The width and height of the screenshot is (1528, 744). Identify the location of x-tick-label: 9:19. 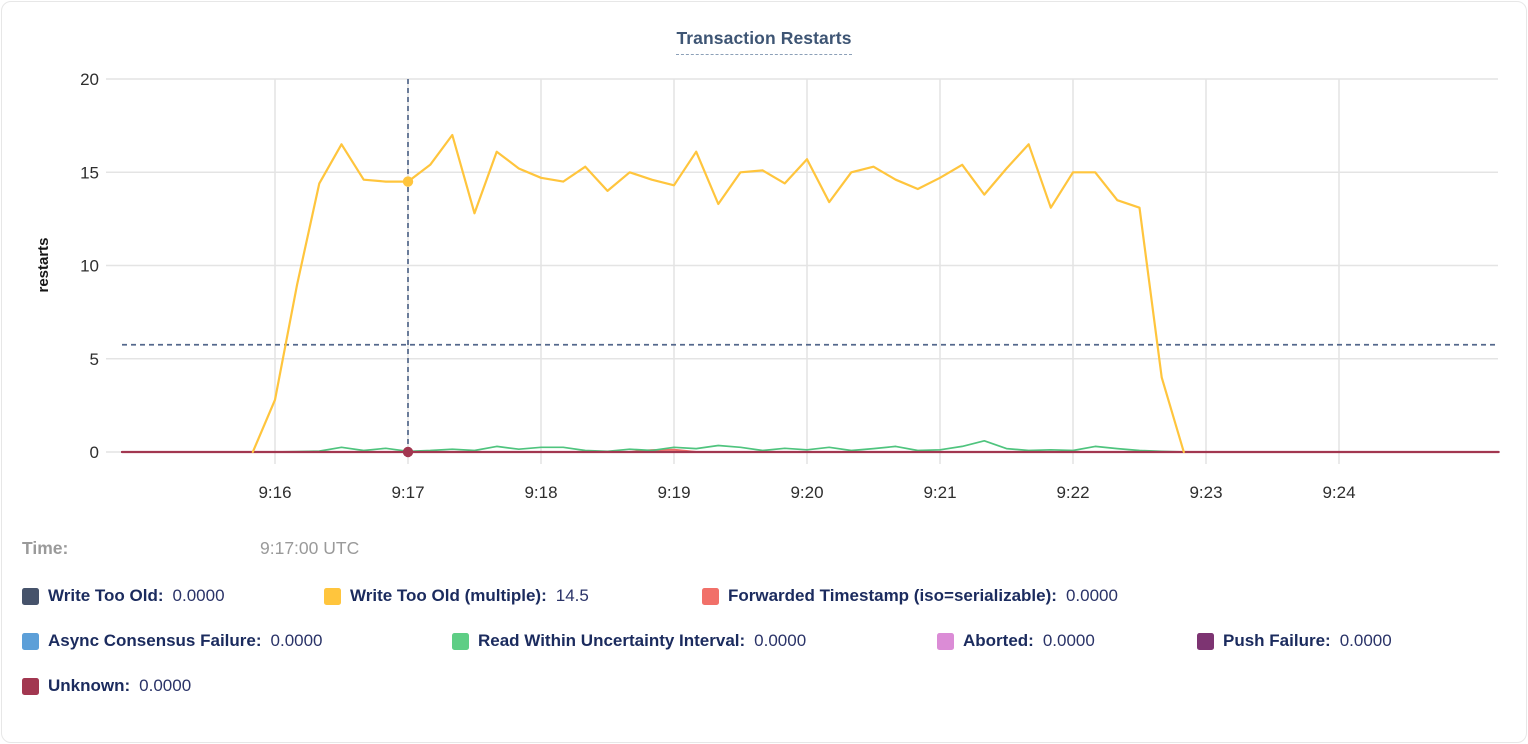
(673, 492).